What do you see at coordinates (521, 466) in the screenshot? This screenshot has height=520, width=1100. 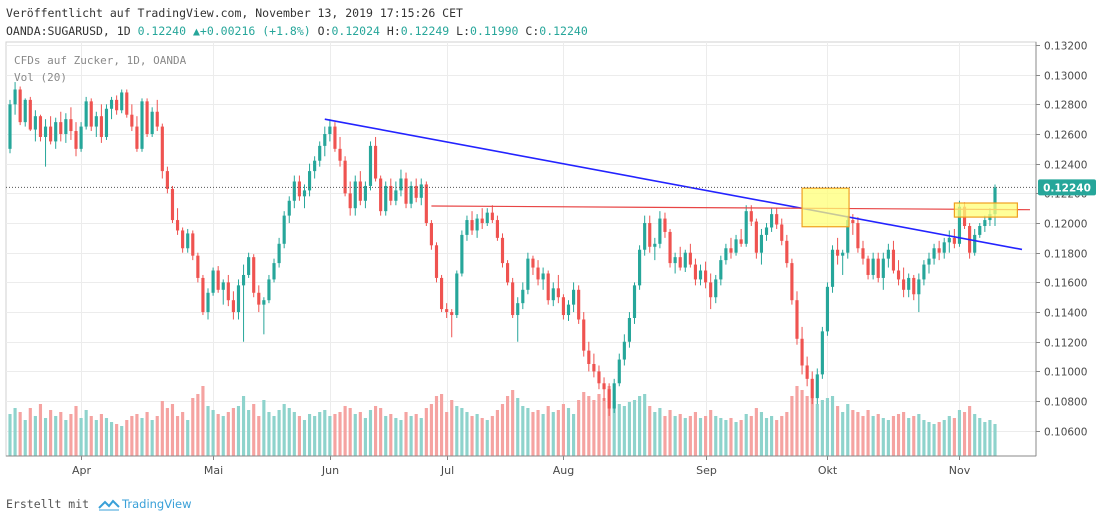 I see `time-axis: Apr Mai Jun Jul Aug Sep Okt Nov` at bounding box center [521, 466].